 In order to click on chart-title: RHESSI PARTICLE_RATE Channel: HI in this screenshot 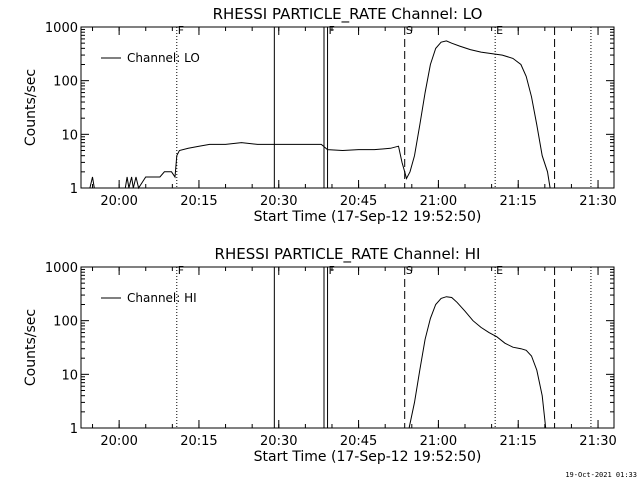, I will do `click(348, 254)`.